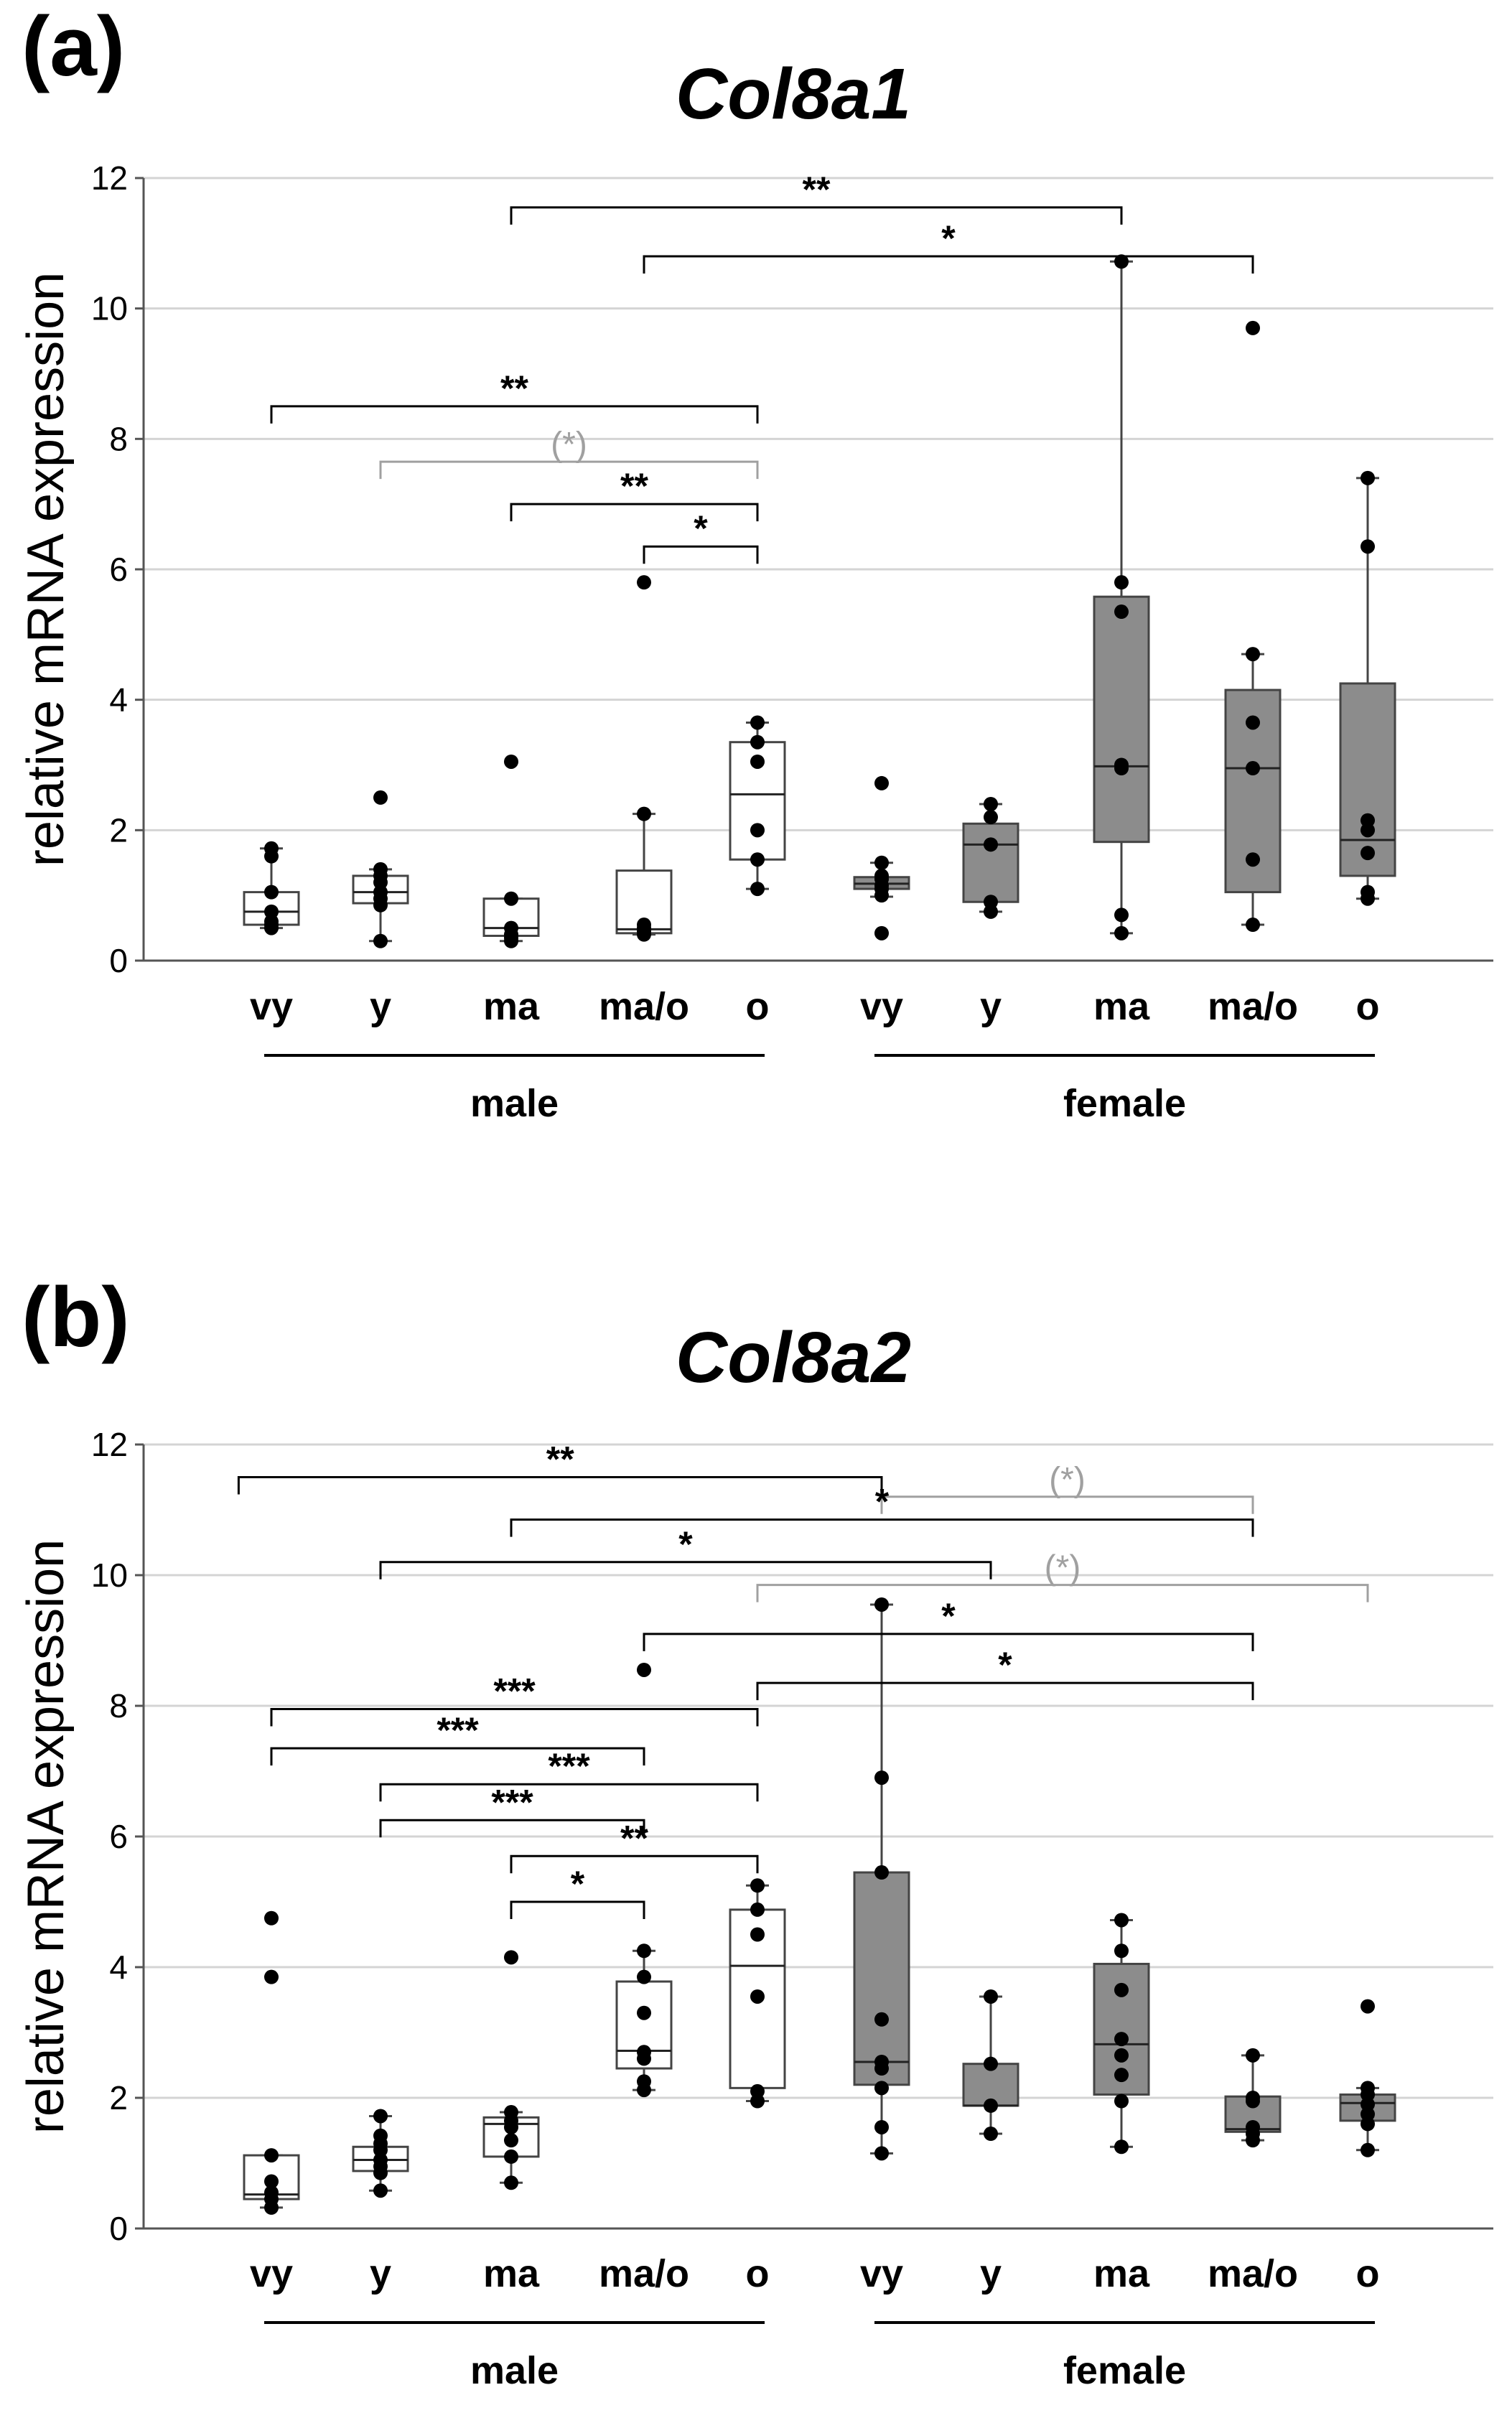 This screenshot has width=1512, height=2413. What do you see at coordinates (1067, 1480) in the screenshot?
I see `bracket-label: (*)` at bounding box center [1067, 1480].